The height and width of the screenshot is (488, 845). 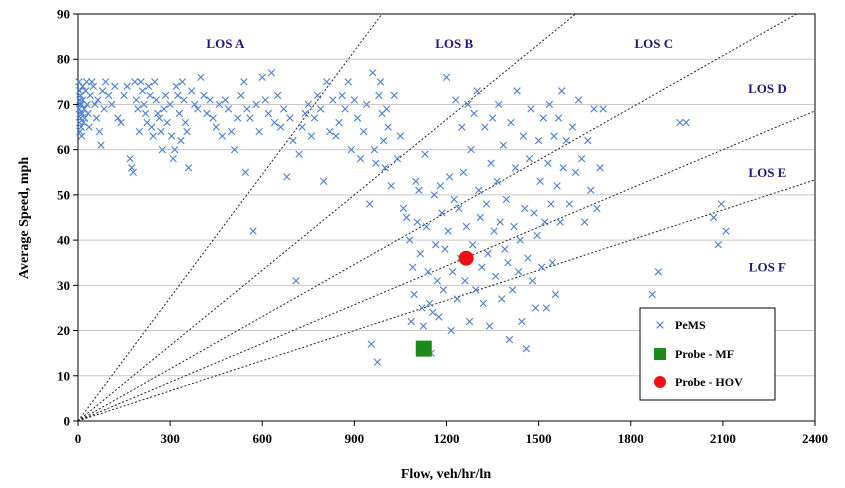 What do you see at coordinates (660, 325) in the screenshot?
I see `legend-x-marker-icon` at bounding box center [660, 325].